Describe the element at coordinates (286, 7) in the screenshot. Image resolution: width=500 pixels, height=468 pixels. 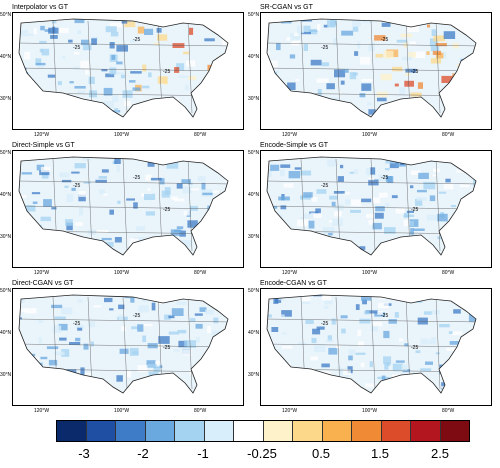
I see `panel-title: SR-CGAN vs GT` at that location.